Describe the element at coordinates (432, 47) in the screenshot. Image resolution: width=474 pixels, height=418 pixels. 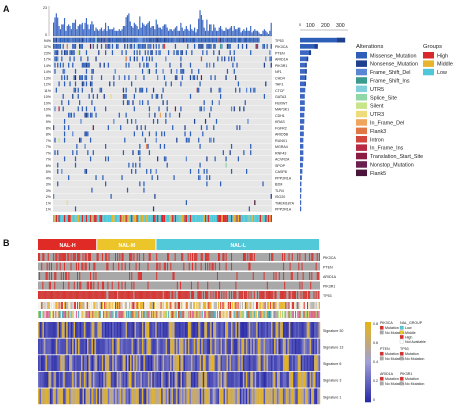
I see `groups-legend-title: Groups` at that location.